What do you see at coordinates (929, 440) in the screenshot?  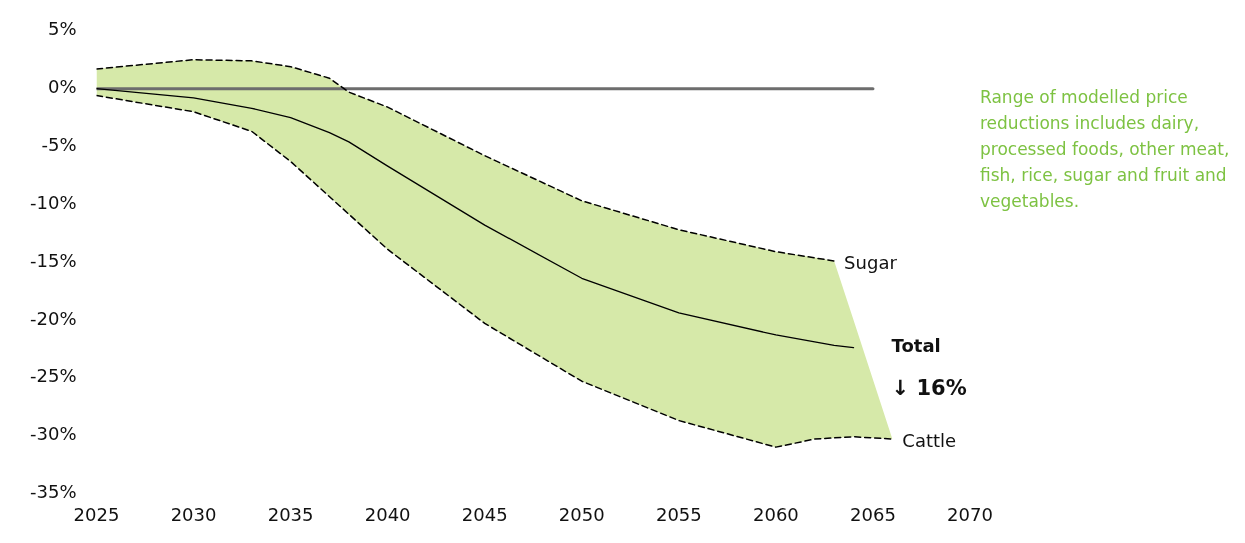 I see `series-label: Cattle` at bounding box center [929, 440].